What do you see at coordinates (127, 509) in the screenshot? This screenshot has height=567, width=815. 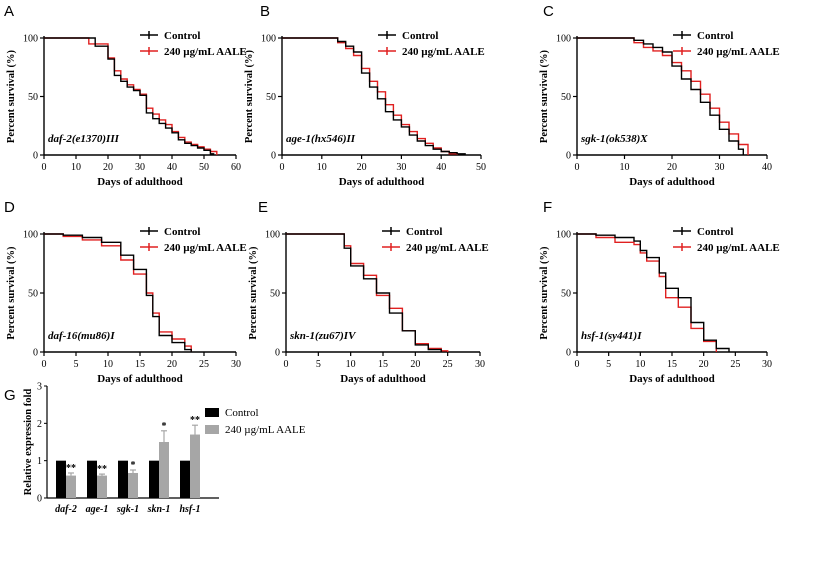 I see `category-label: sgk-1` at bounding box center [127, 509].